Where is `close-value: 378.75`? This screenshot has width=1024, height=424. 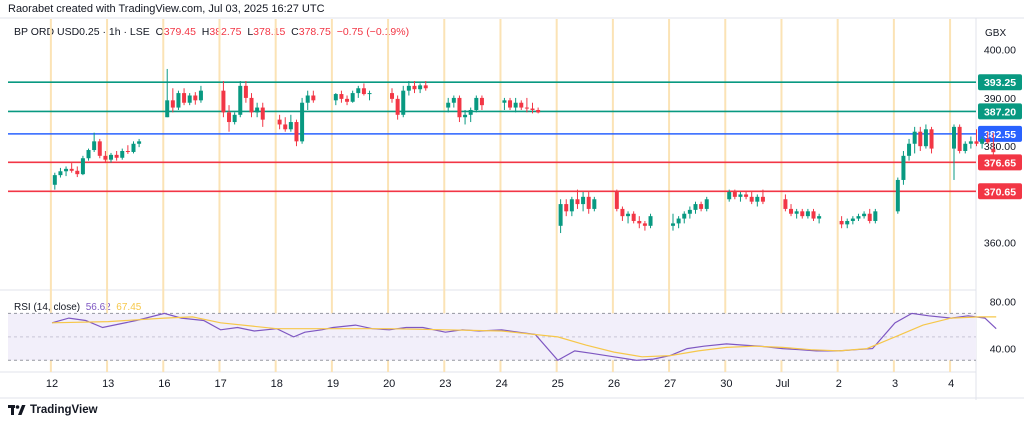
close-value: 378.75 is located at coordinates (314, 32).